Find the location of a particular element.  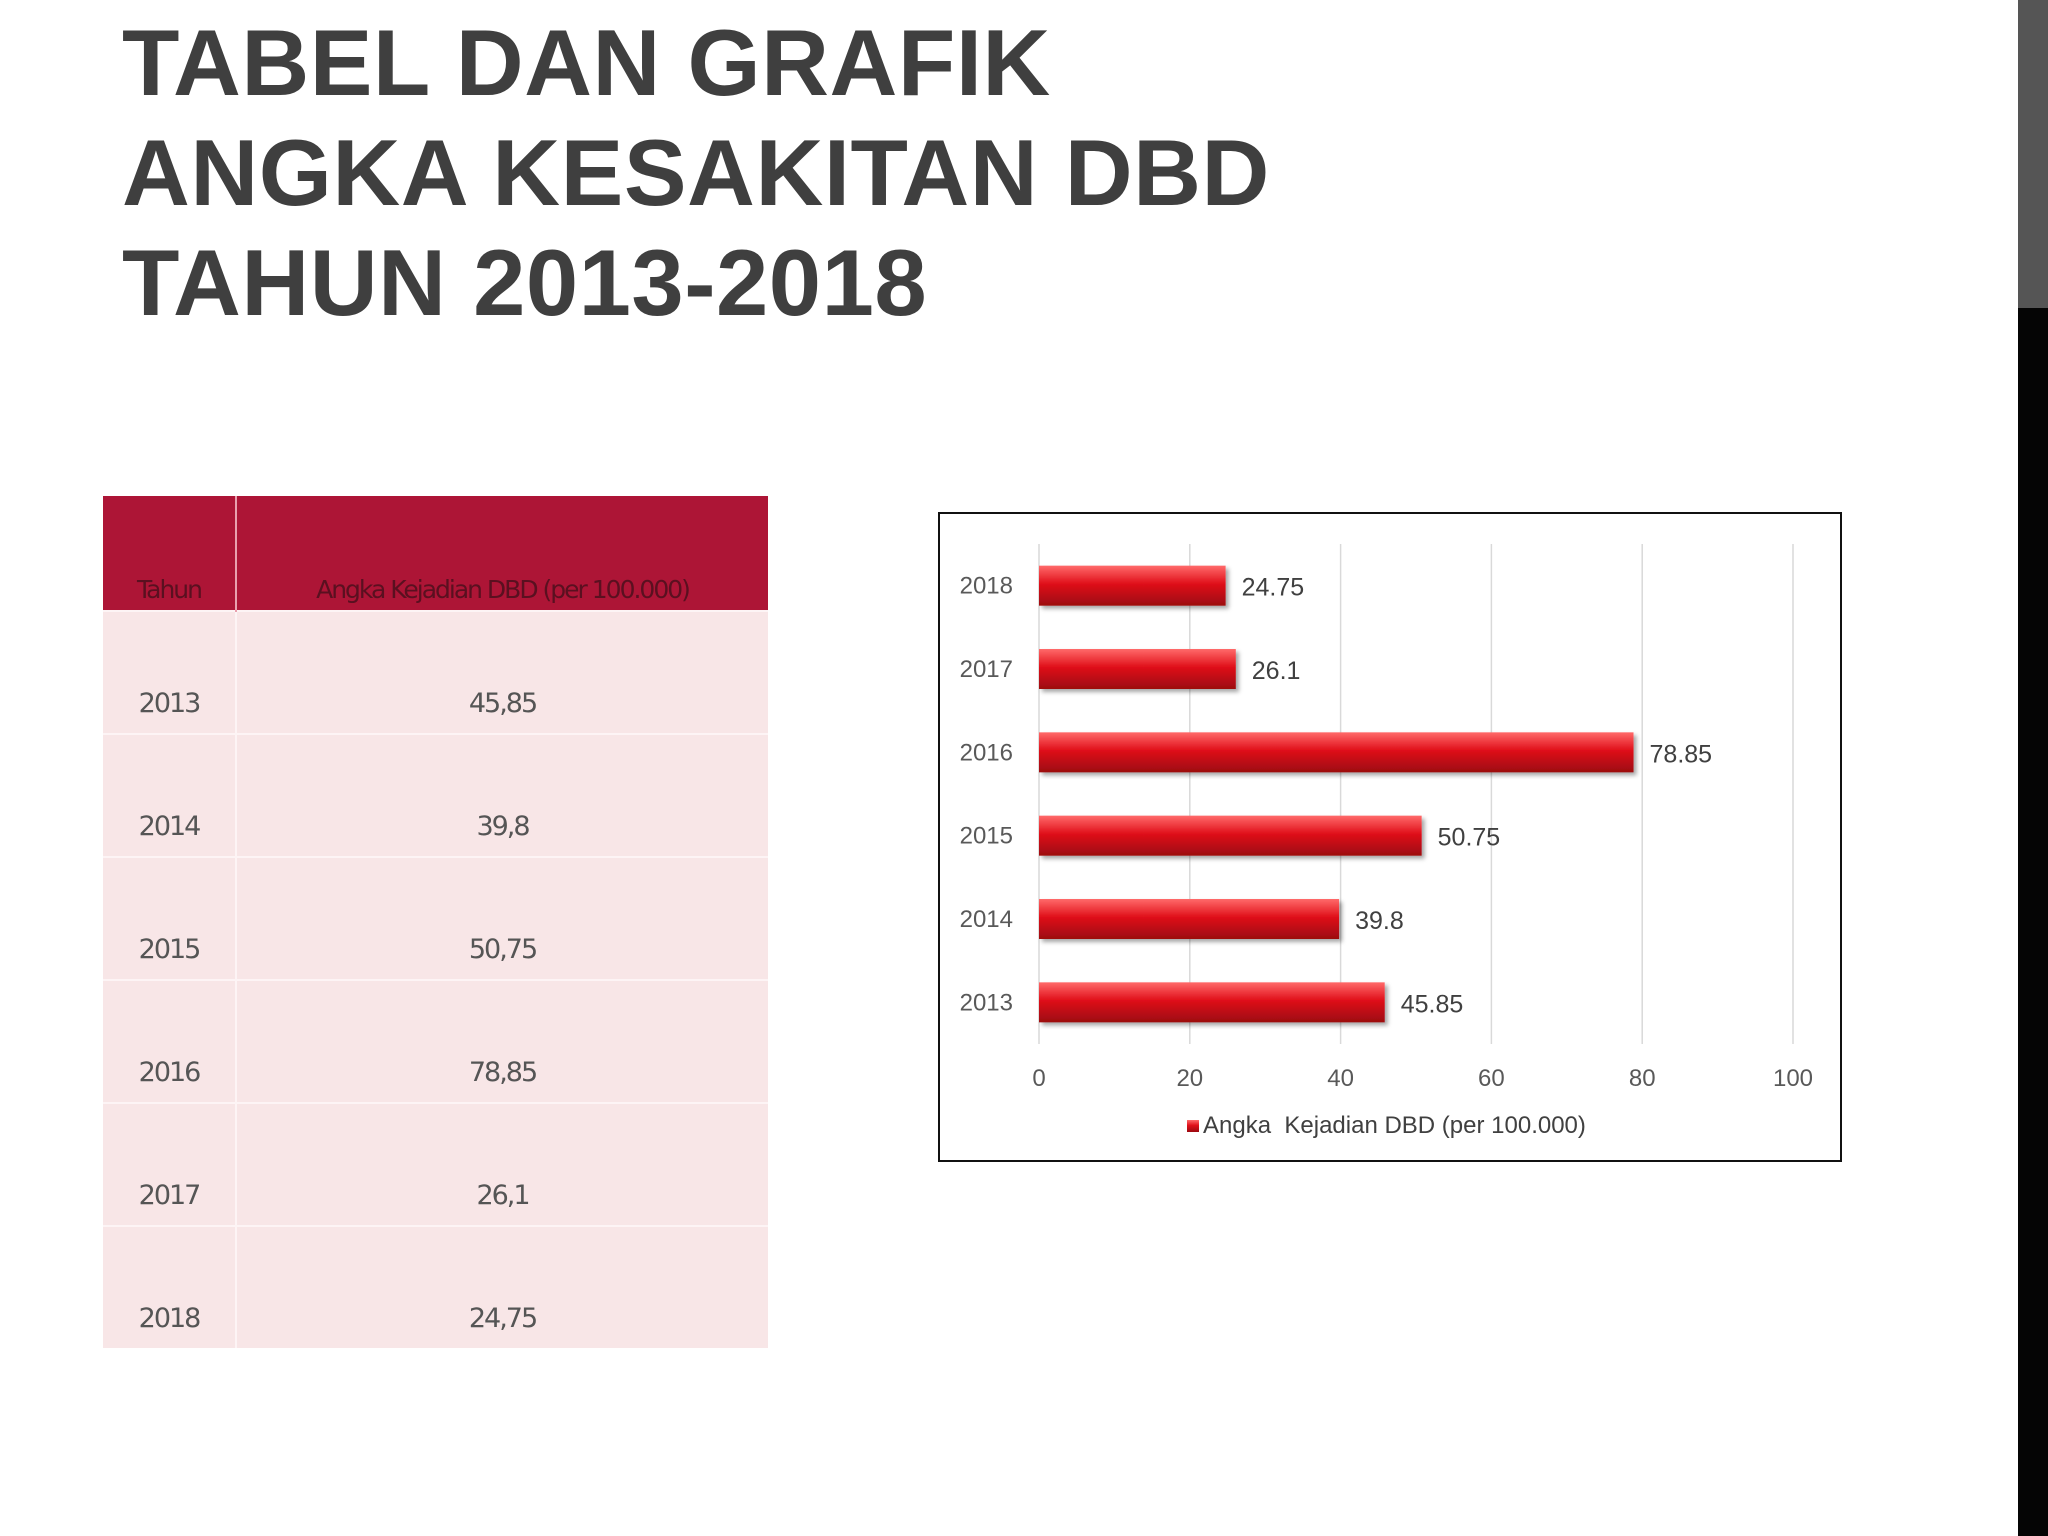

table-row: 2013 45,85 is located at coordinates (435, 672).